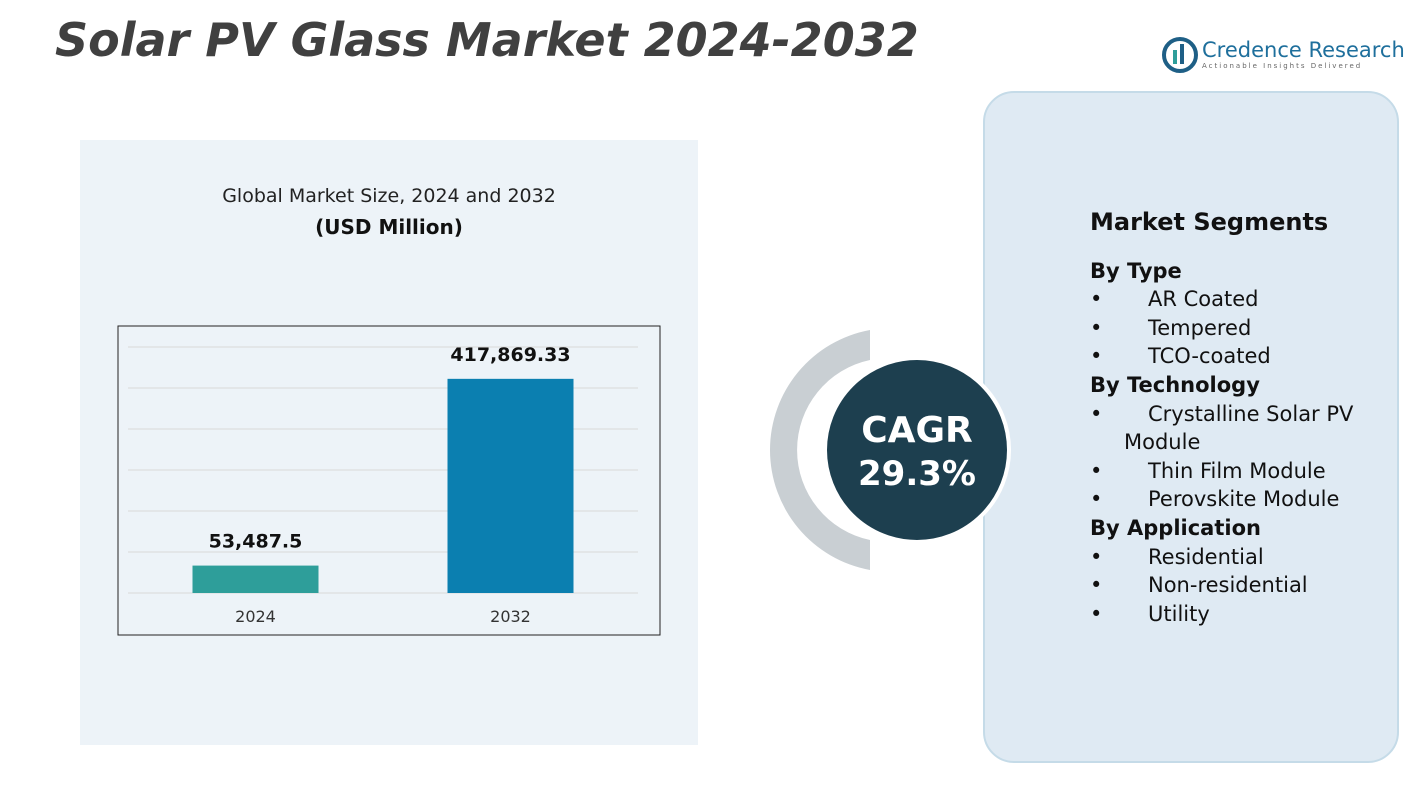  Describe the element at coordinates (1235, 328) in the screenshot. I see `segment-item: Tempered` at that location.